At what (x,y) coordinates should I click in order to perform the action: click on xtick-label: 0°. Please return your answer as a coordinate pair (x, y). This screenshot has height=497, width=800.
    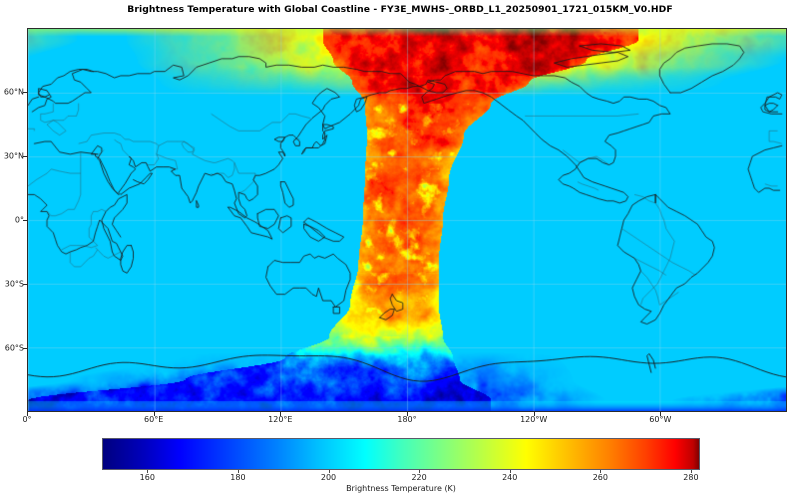
    Looking at the image, I should click on (27, 419).